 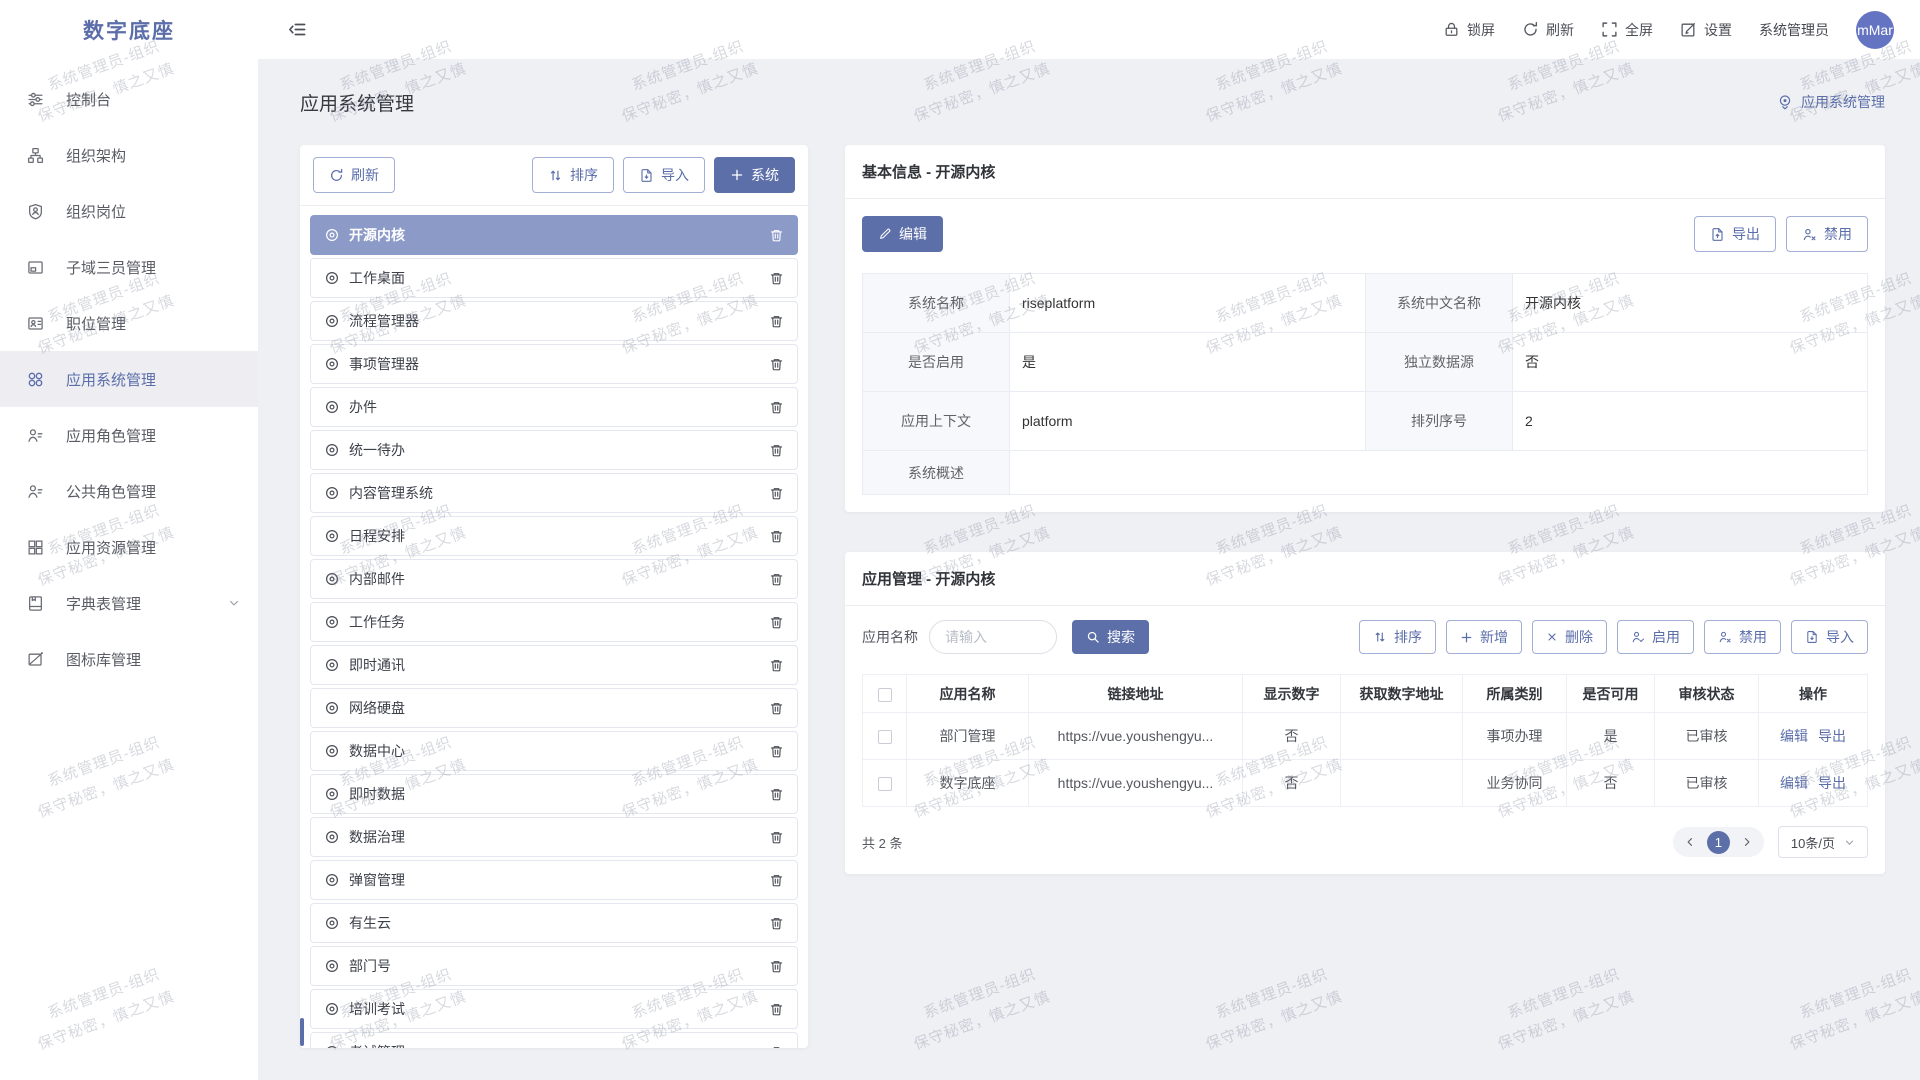 What do you see at coordinates (129, 155) in the screenshot?
I see `sidebar-item-org-structure: 组织架构` at bounding box center [129, 155].